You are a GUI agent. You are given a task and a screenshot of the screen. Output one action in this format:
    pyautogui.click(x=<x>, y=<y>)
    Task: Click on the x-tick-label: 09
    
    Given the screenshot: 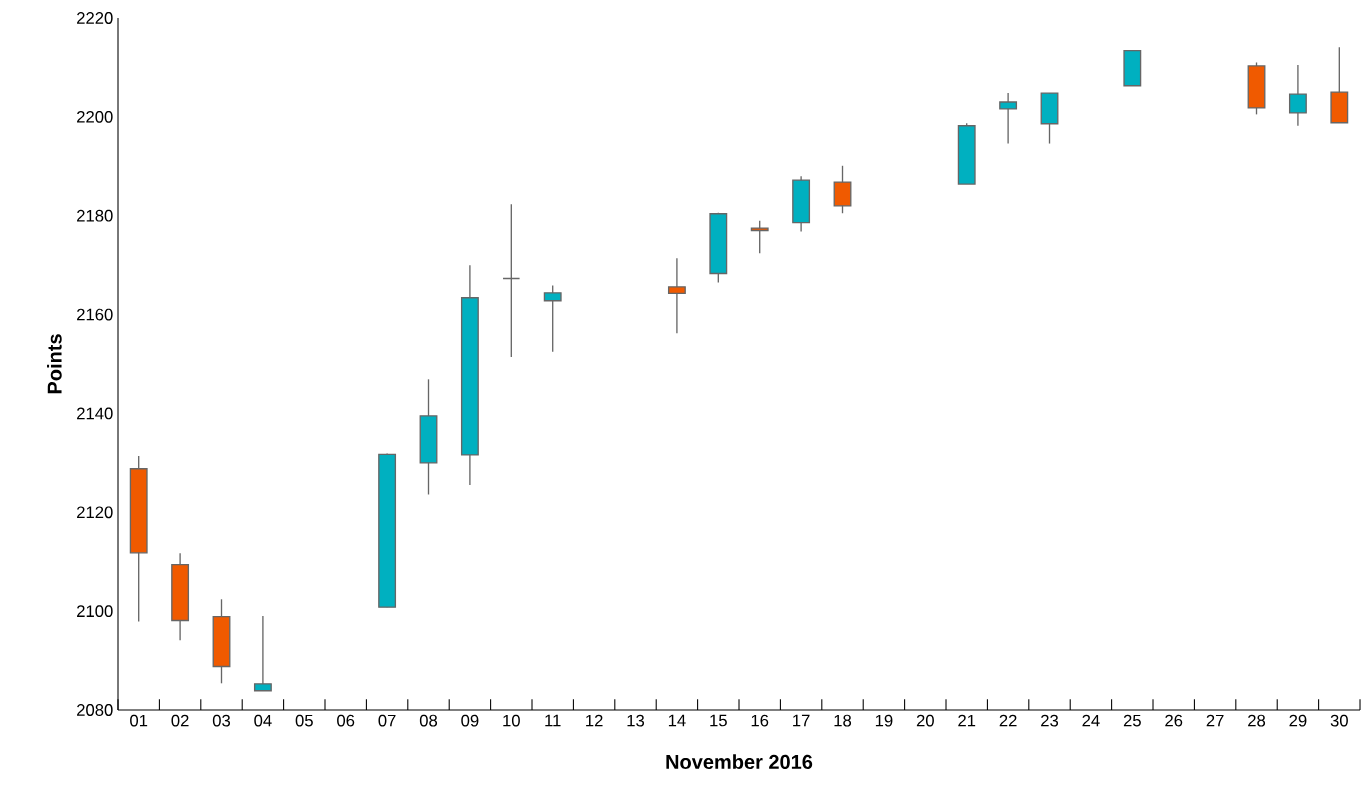 What is the action you would take?
    pyautogui.click(x=470, y=720)
    